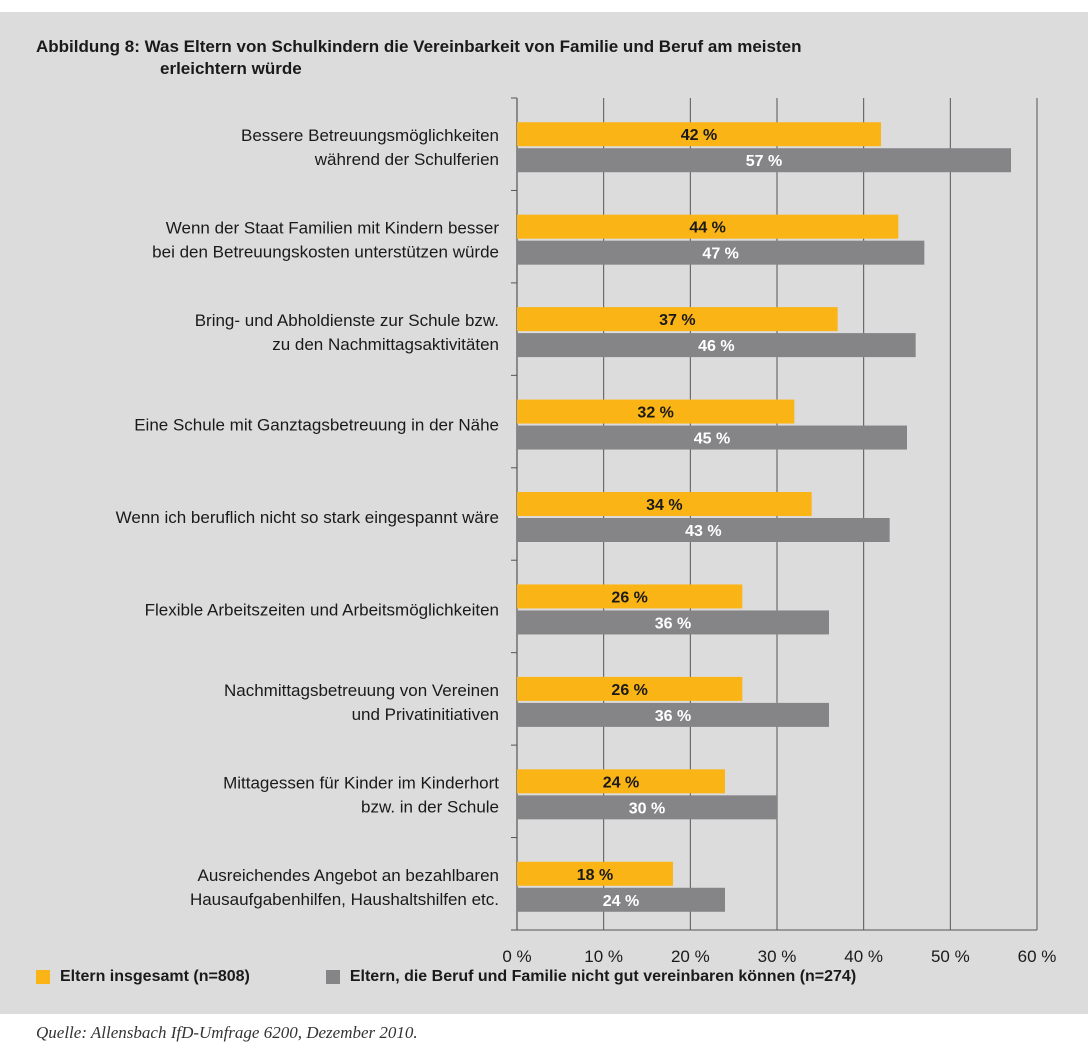  Describe the element at coordinates (516, 956) in the screenshot. I see `x-tick-label: 0 %` at that location.